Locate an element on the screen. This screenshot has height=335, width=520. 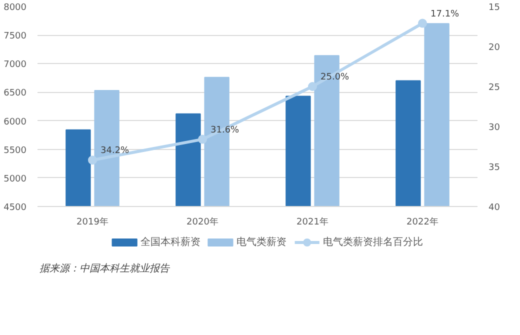
y2-tick-label: 40 is located at coordinates (494, 208).